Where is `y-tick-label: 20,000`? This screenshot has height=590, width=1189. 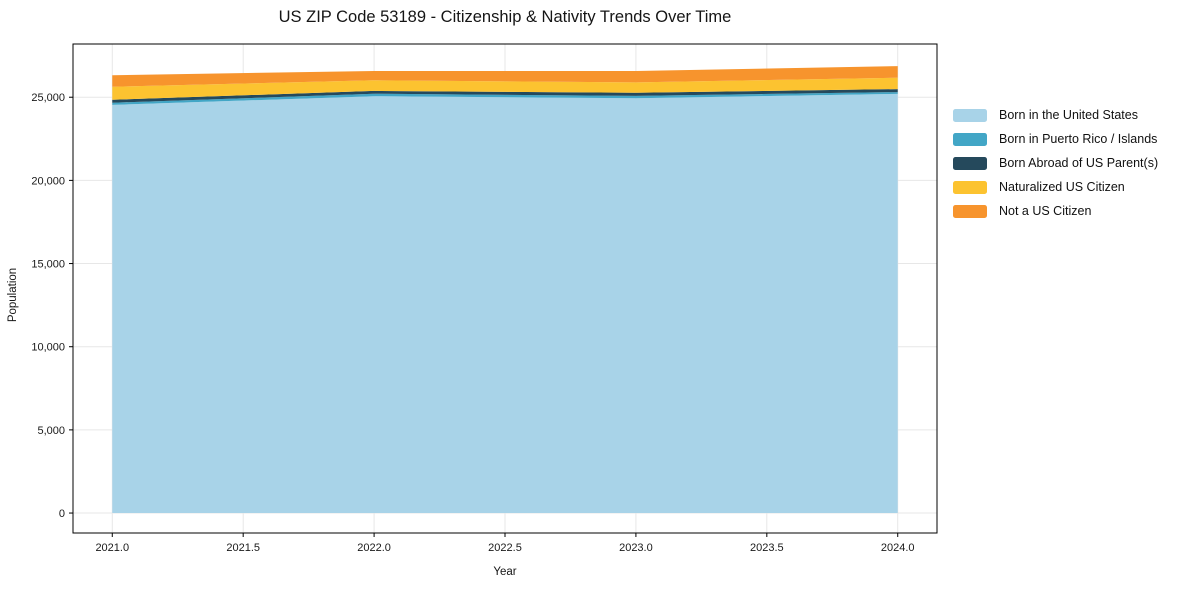
y-tick-label: 20,000 is located at coordinates (48, 181).